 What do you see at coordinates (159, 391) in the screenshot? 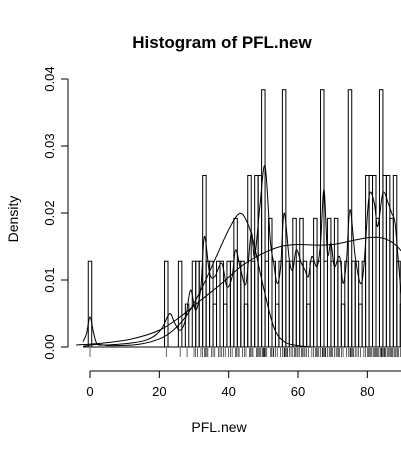
I see `x-tick-label: 20` at bounding box center [159, 391].